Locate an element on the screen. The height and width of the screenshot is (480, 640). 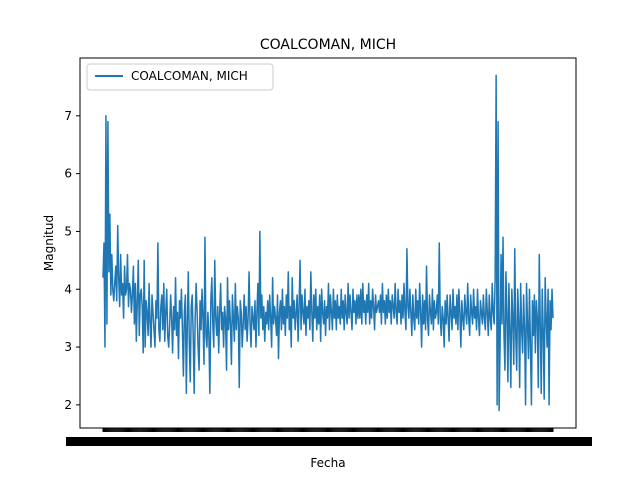
legend-label: COALCOMAN, MICH is located at coordinates (189, 76).